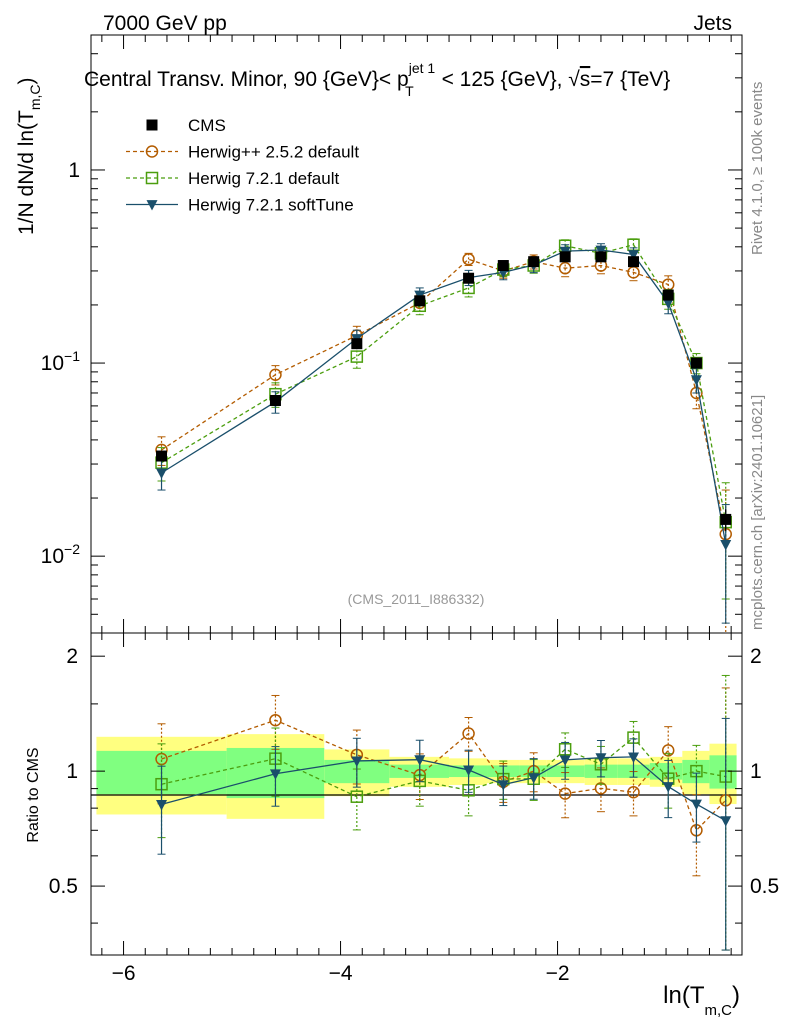 Image resolution: width=786 pixels, height=1024 pixels. What do you see at coordinates (72, 656) in the screenshot?
I see `ratio-tick-label-left: 2` at bounding box center [72, 656].